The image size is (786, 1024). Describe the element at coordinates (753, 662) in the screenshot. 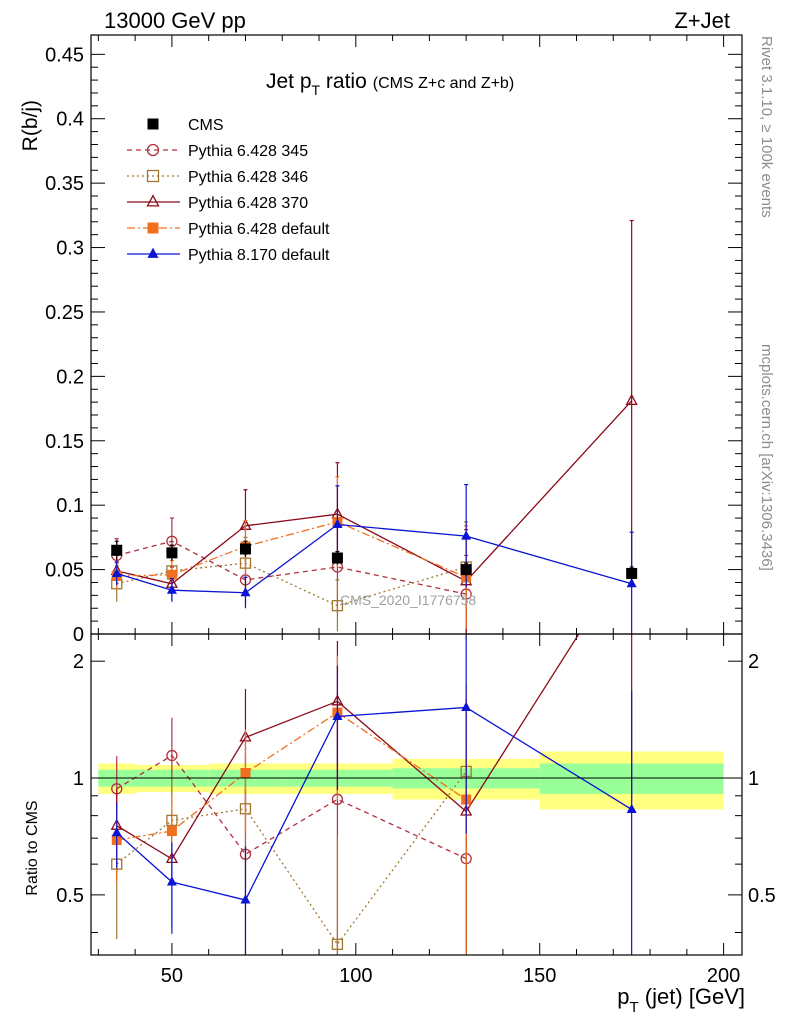

I see `ratio-tick-label-right: 2` at that location.